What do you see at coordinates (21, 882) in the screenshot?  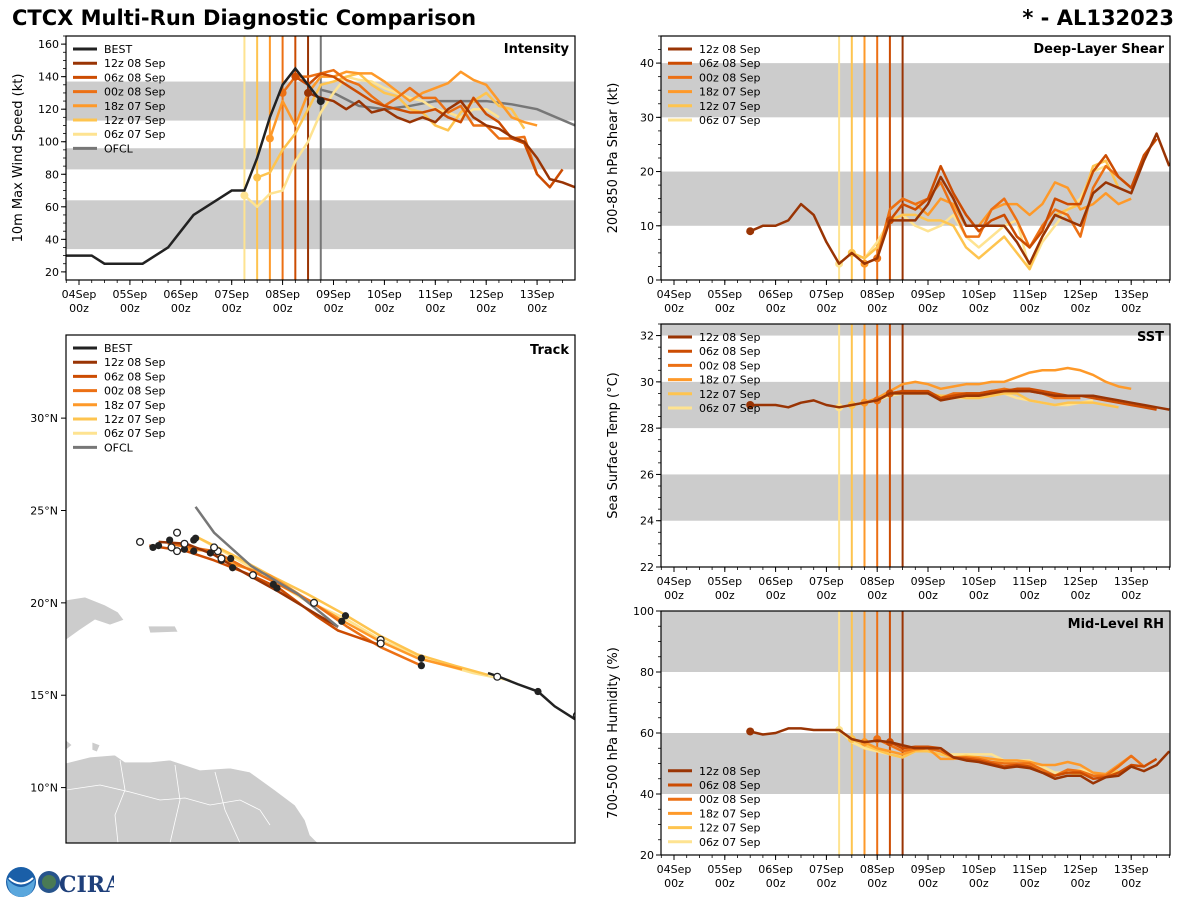 I see `noaa-logo-icon` at bounding box center [21, 882].